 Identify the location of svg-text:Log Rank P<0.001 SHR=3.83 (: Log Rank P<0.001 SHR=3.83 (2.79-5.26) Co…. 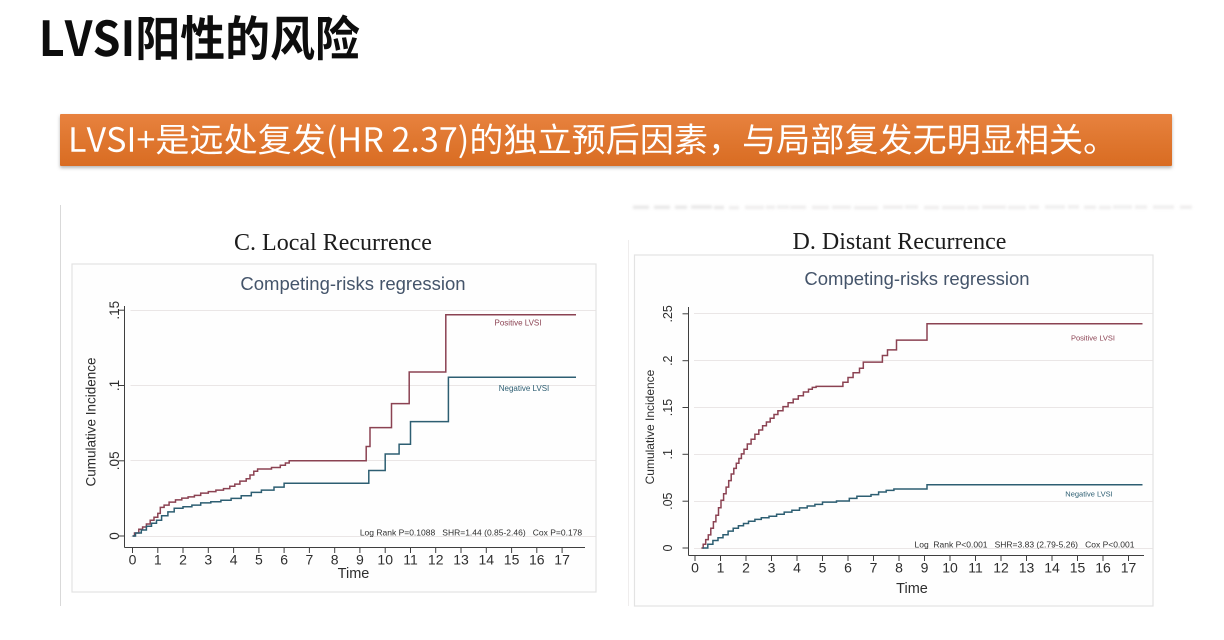
(1025, 545).